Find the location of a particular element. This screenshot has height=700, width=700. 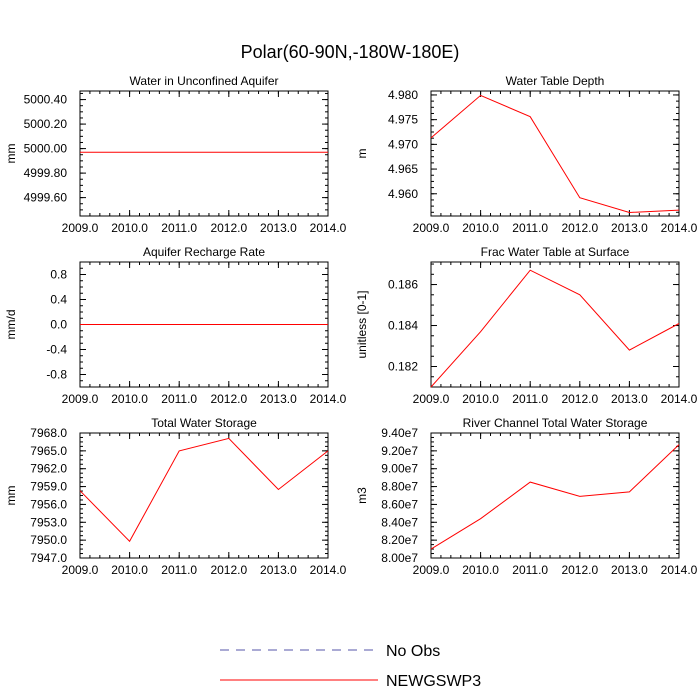

y-tick-label: 0.186 is located at coordinates (403, 285).